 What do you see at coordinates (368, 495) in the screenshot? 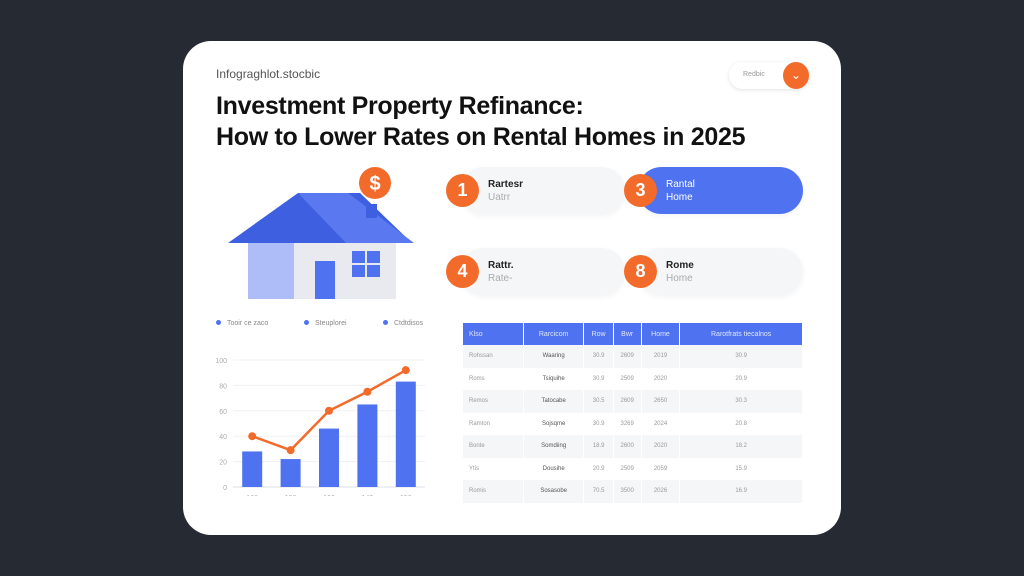
I see `x-tick-label: 140` at bounding box center [368, 495].